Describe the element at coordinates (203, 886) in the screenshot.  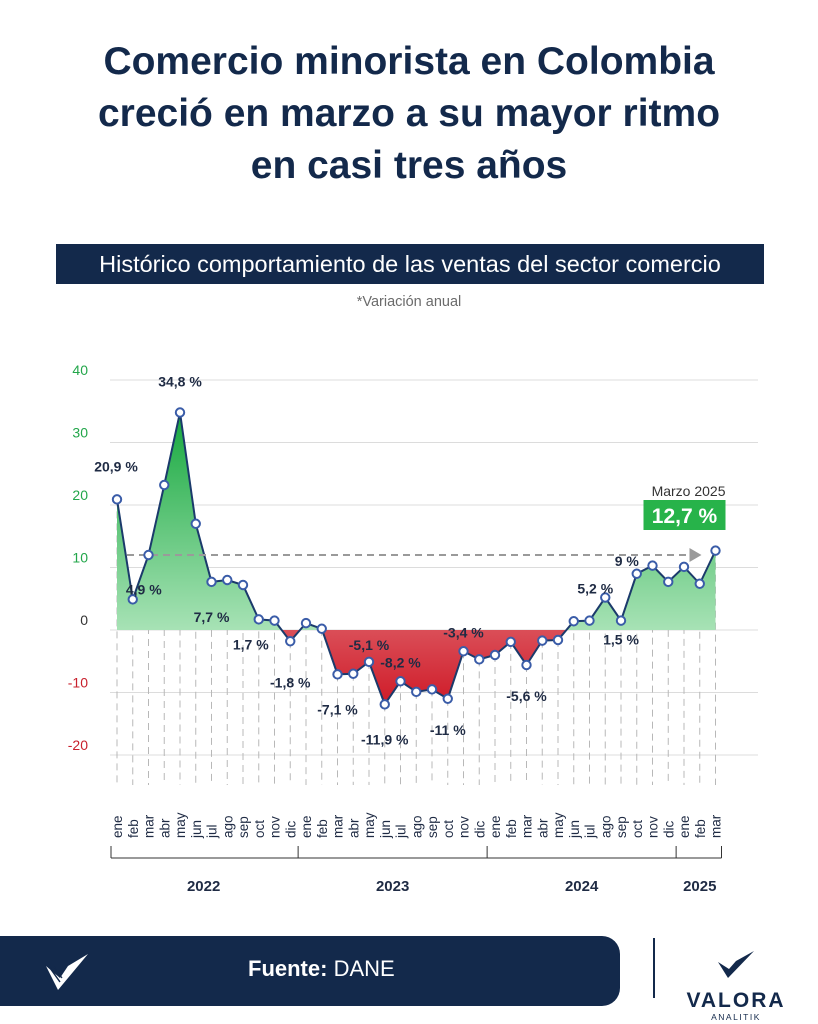
I see `year-label: 2022` at that location.